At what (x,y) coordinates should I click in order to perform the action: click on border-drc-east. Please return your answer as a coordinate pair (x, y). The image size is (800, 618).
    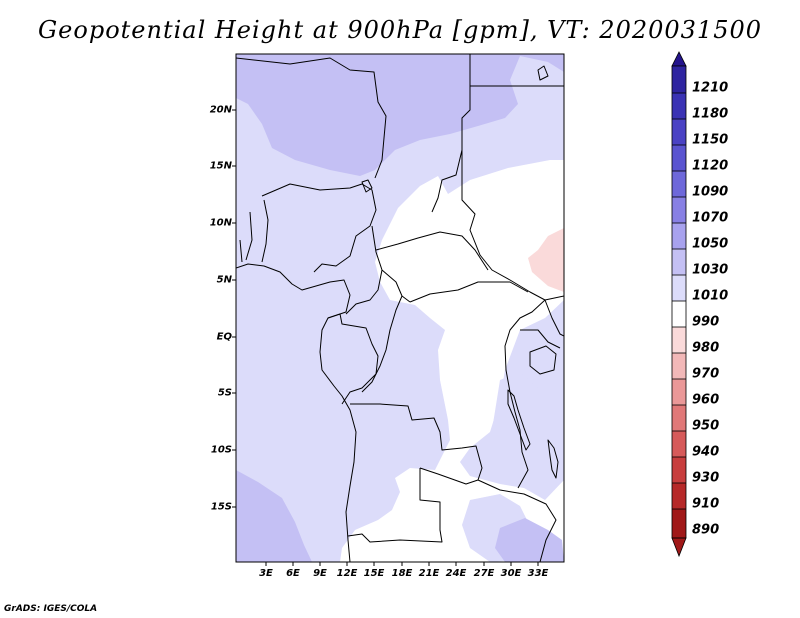
    Looking at the image, I should click on (525, 394).